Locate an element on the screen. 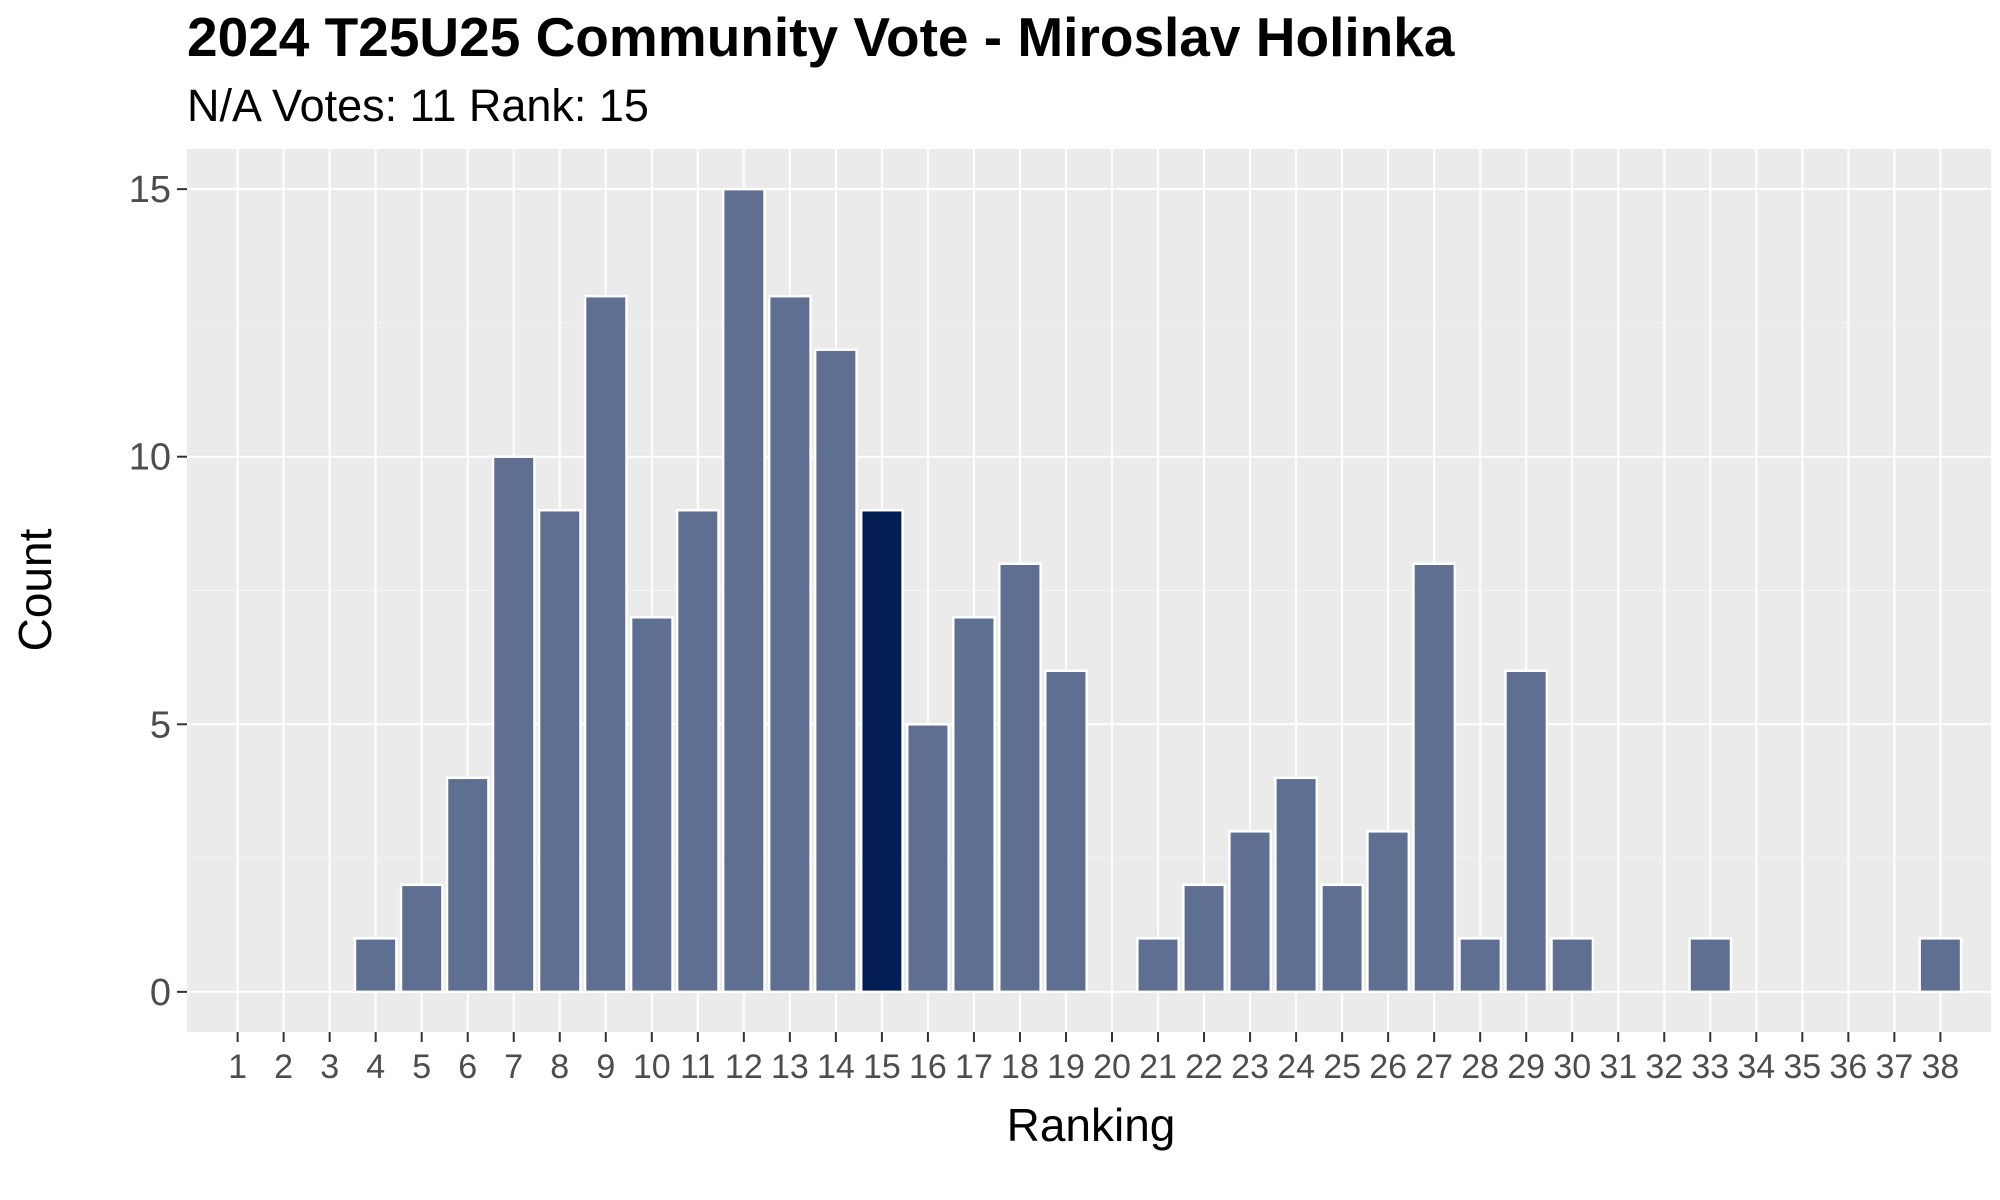  x-tick-label: 35 is located at coordinates (1802, 1067).